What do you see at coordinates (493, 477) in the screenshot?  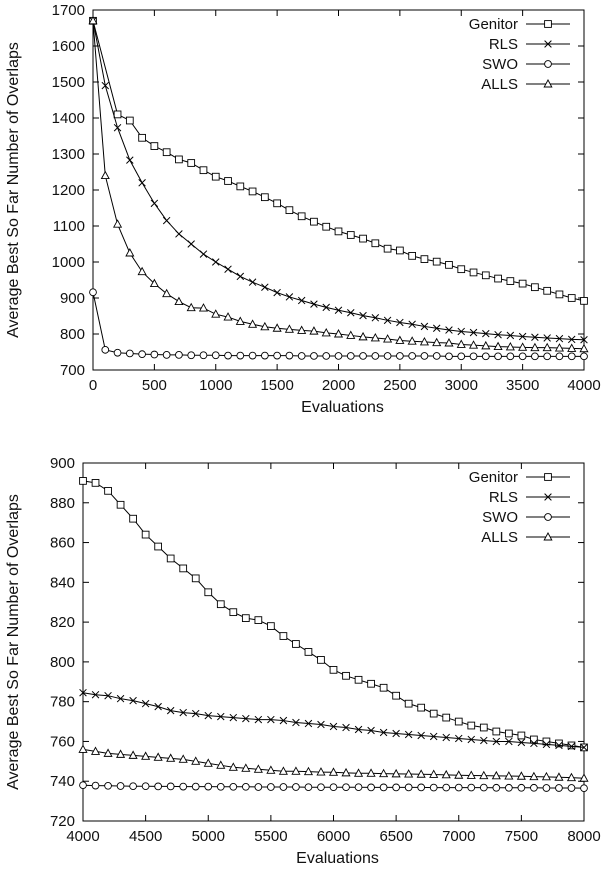 I see `legend-label: Genitor` at bounding box center [493, 477].